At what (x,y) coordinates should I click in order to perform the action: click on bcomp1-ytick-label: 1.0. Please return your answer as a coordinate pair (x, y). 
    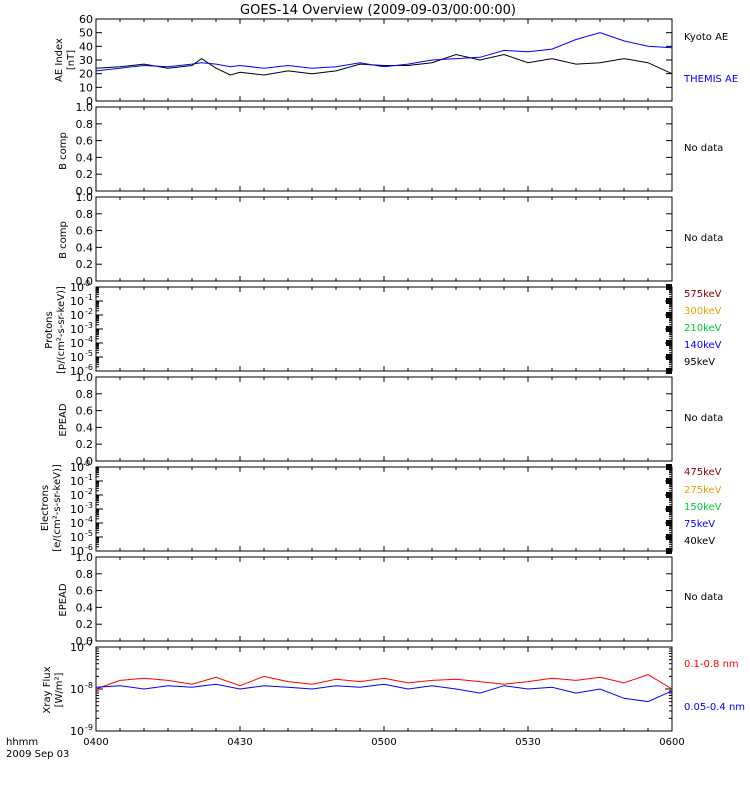
    Looking at the image, I should click on (85, 107).